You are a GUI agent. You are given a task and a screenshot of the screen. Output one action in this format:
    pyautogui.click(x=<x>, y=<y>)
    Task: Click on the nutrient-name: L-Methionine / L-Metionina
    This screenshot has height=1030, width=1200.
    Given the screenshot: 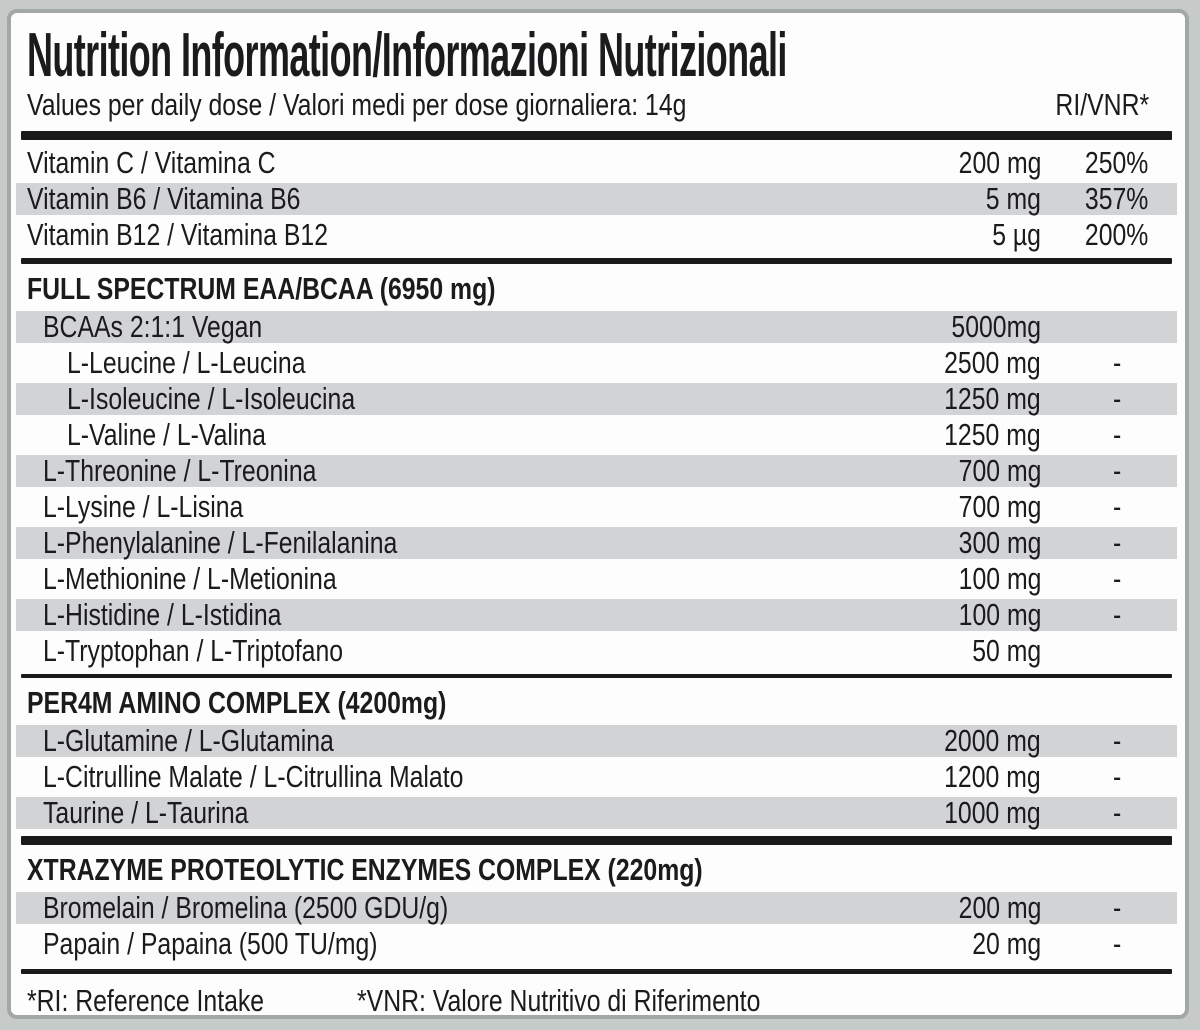 What is the action you would take?
    pyautogui.click(x=443, y=579)
    